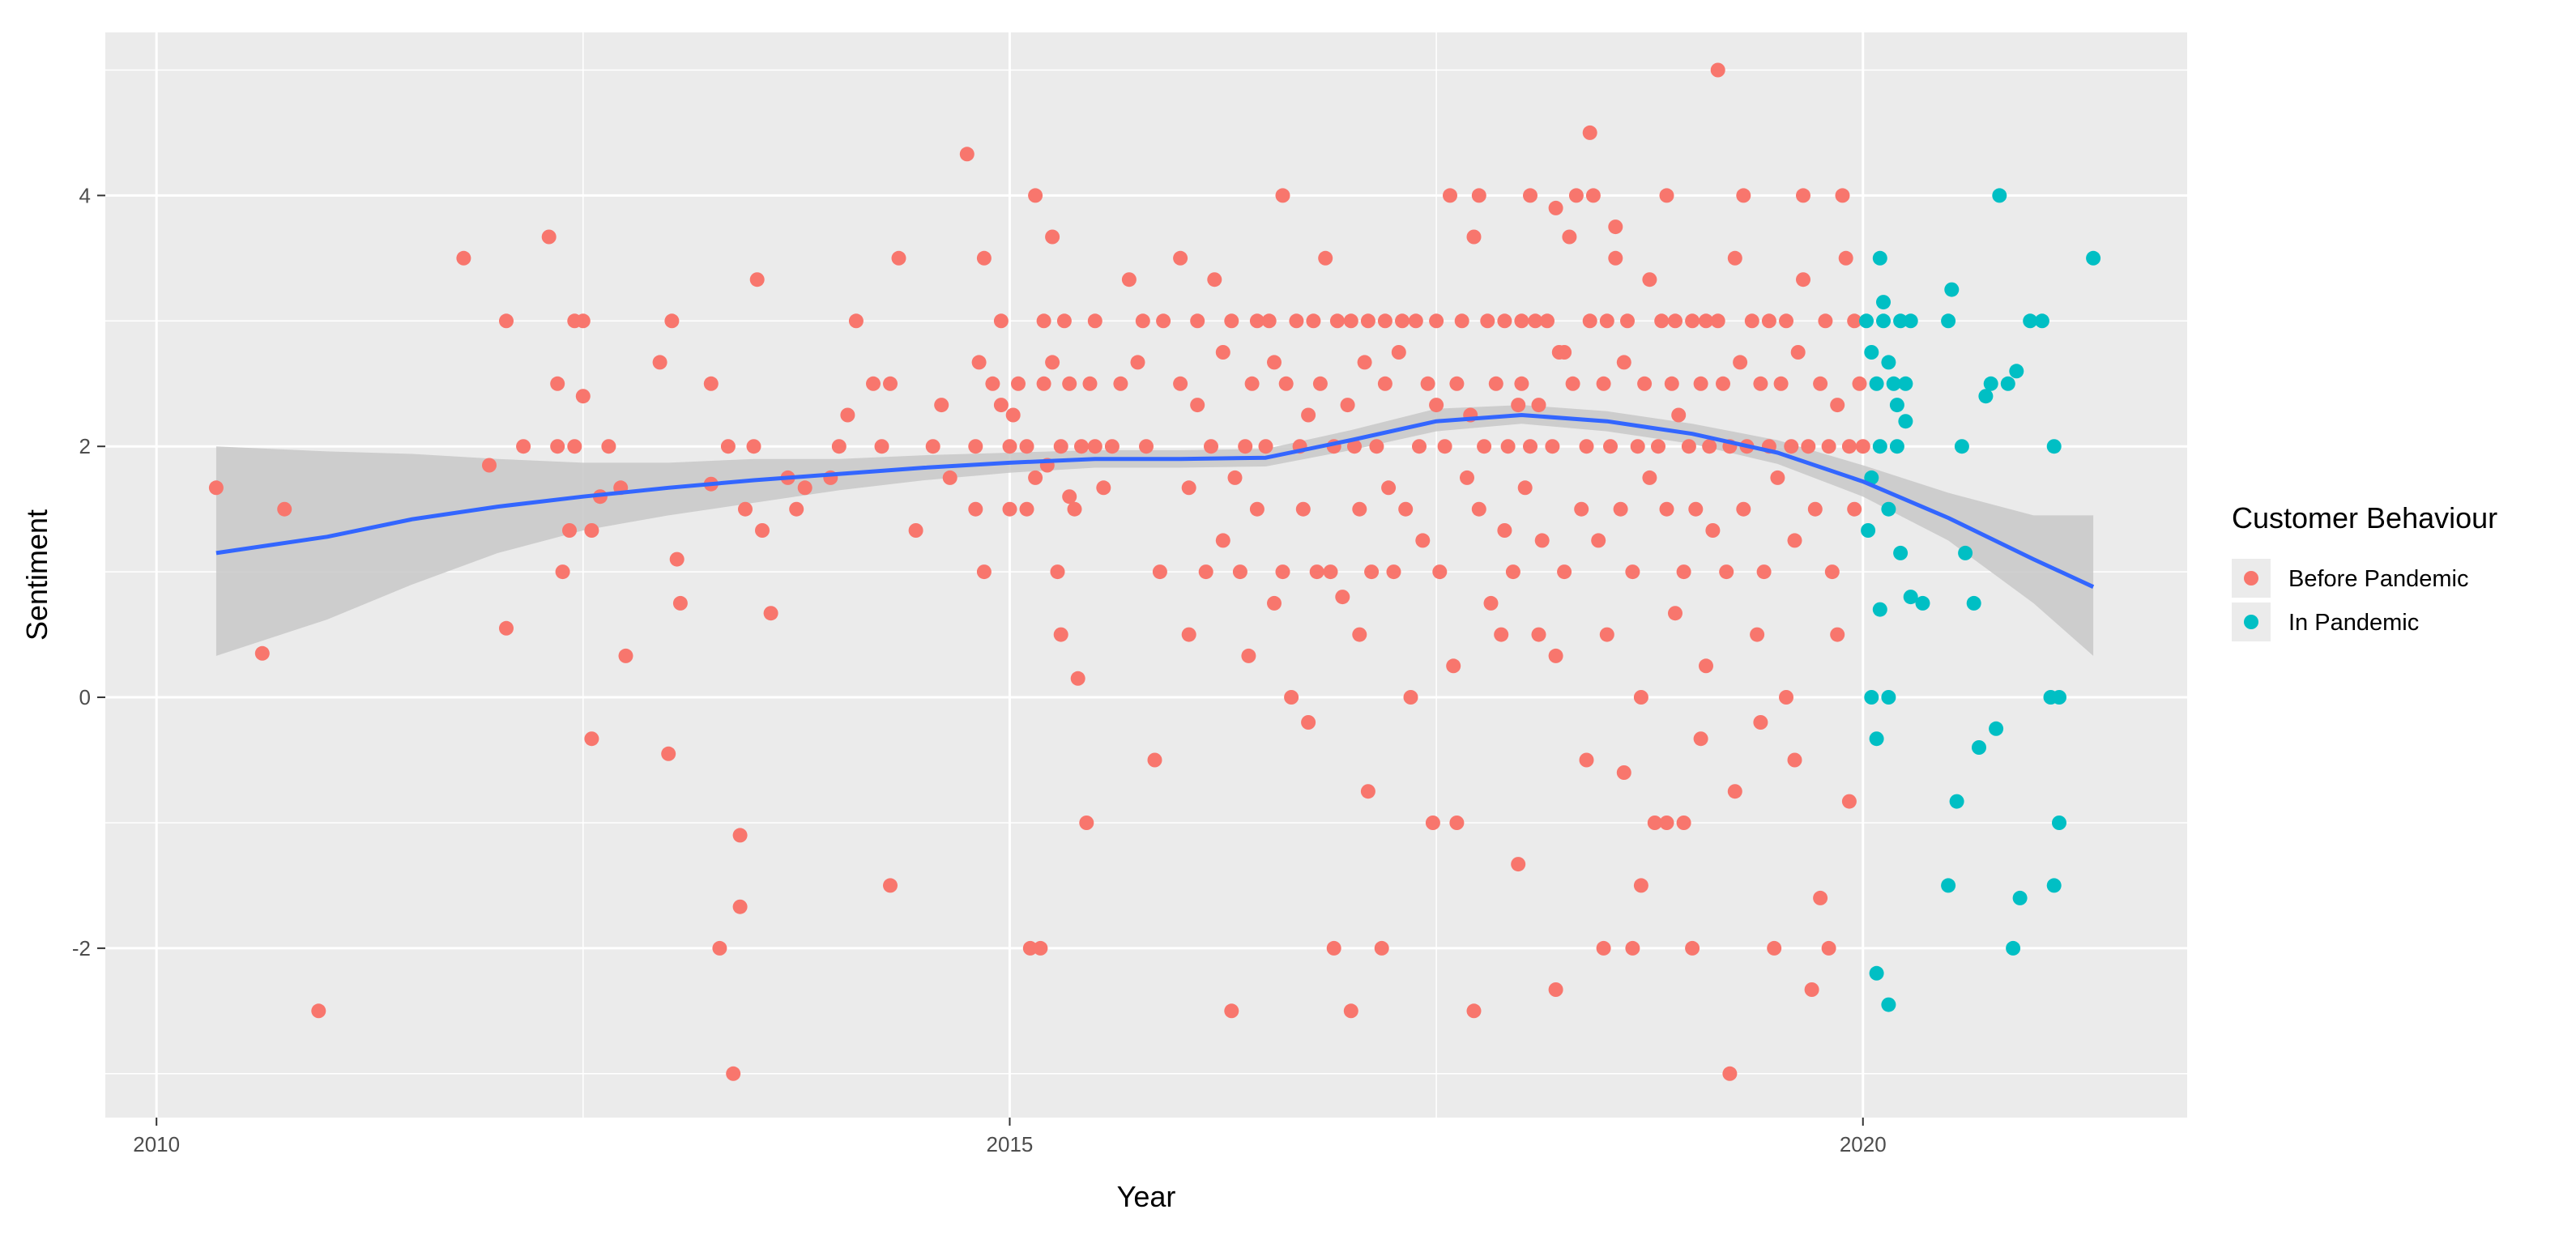  I want to click on x-tick-label: 2020, so click(1863, 1144).